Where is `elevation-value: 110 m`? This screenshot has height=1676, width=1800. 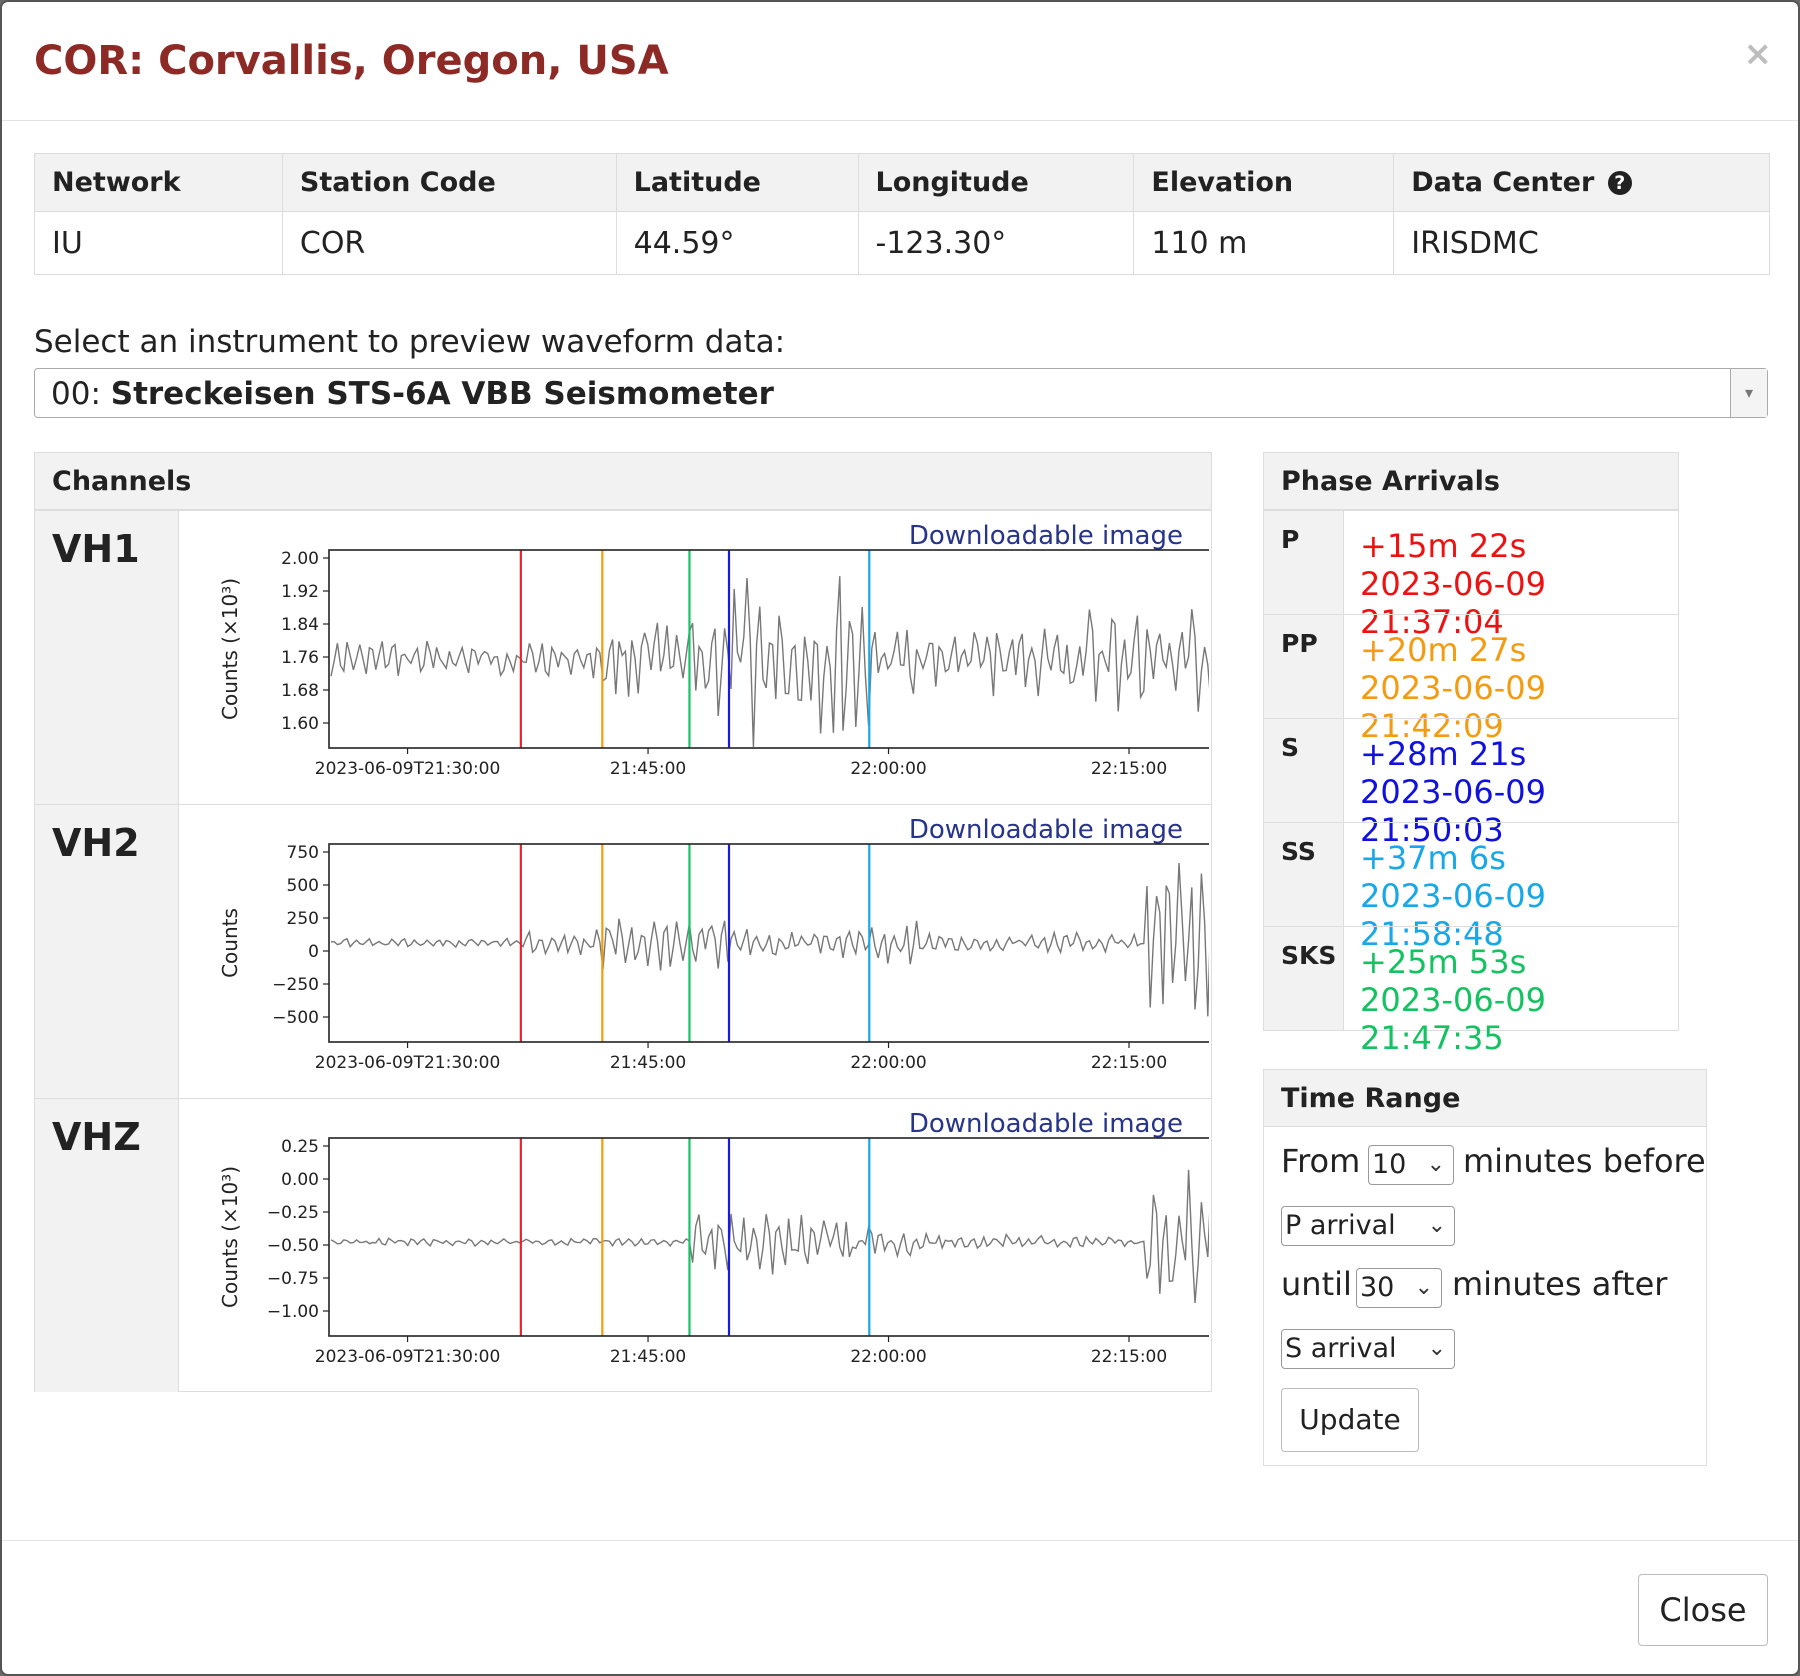 elevation-value: 110 m is located at coordinates (1264, 243).